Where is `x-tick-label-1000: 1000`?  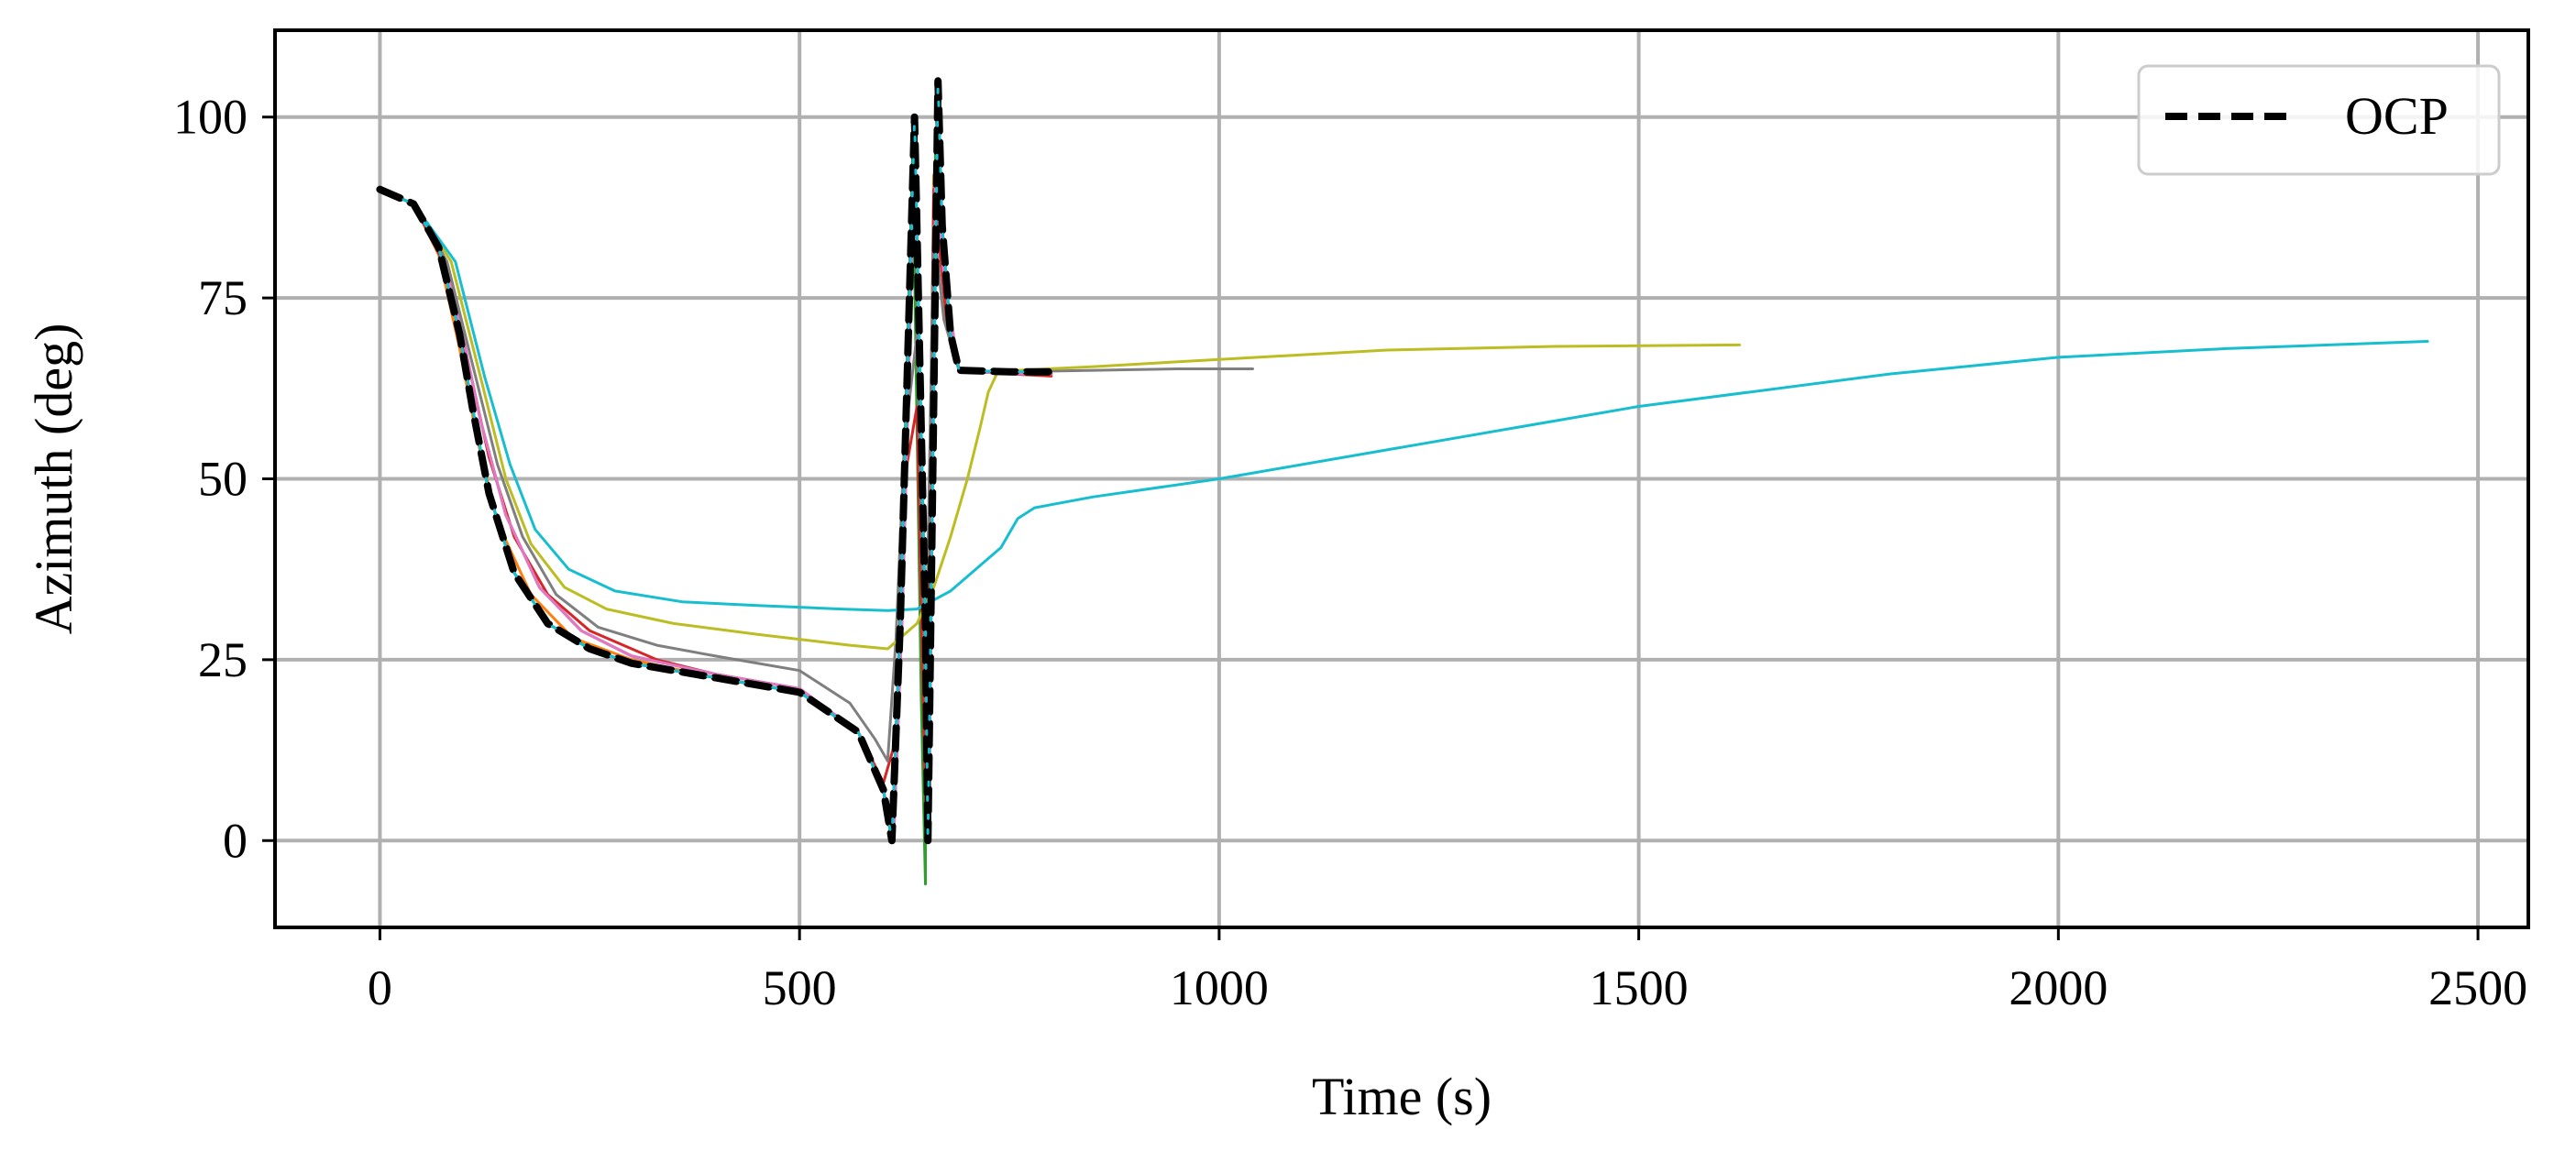
x-tick-label-1000: 1000 is located at coordinates (1220, 987).